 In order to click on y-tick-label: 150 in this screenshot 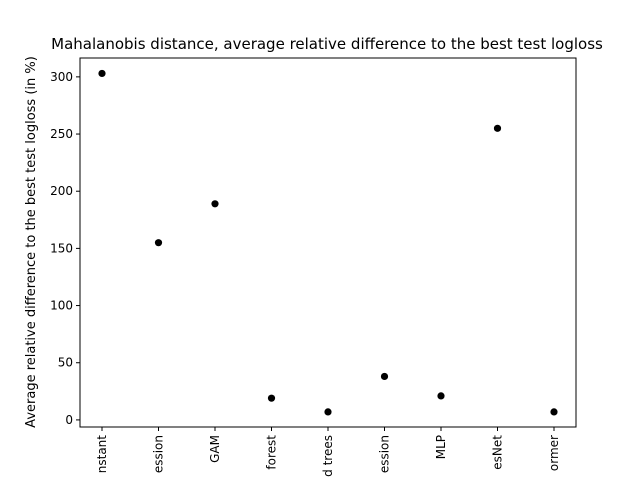, I will do `click(61, 248)`.